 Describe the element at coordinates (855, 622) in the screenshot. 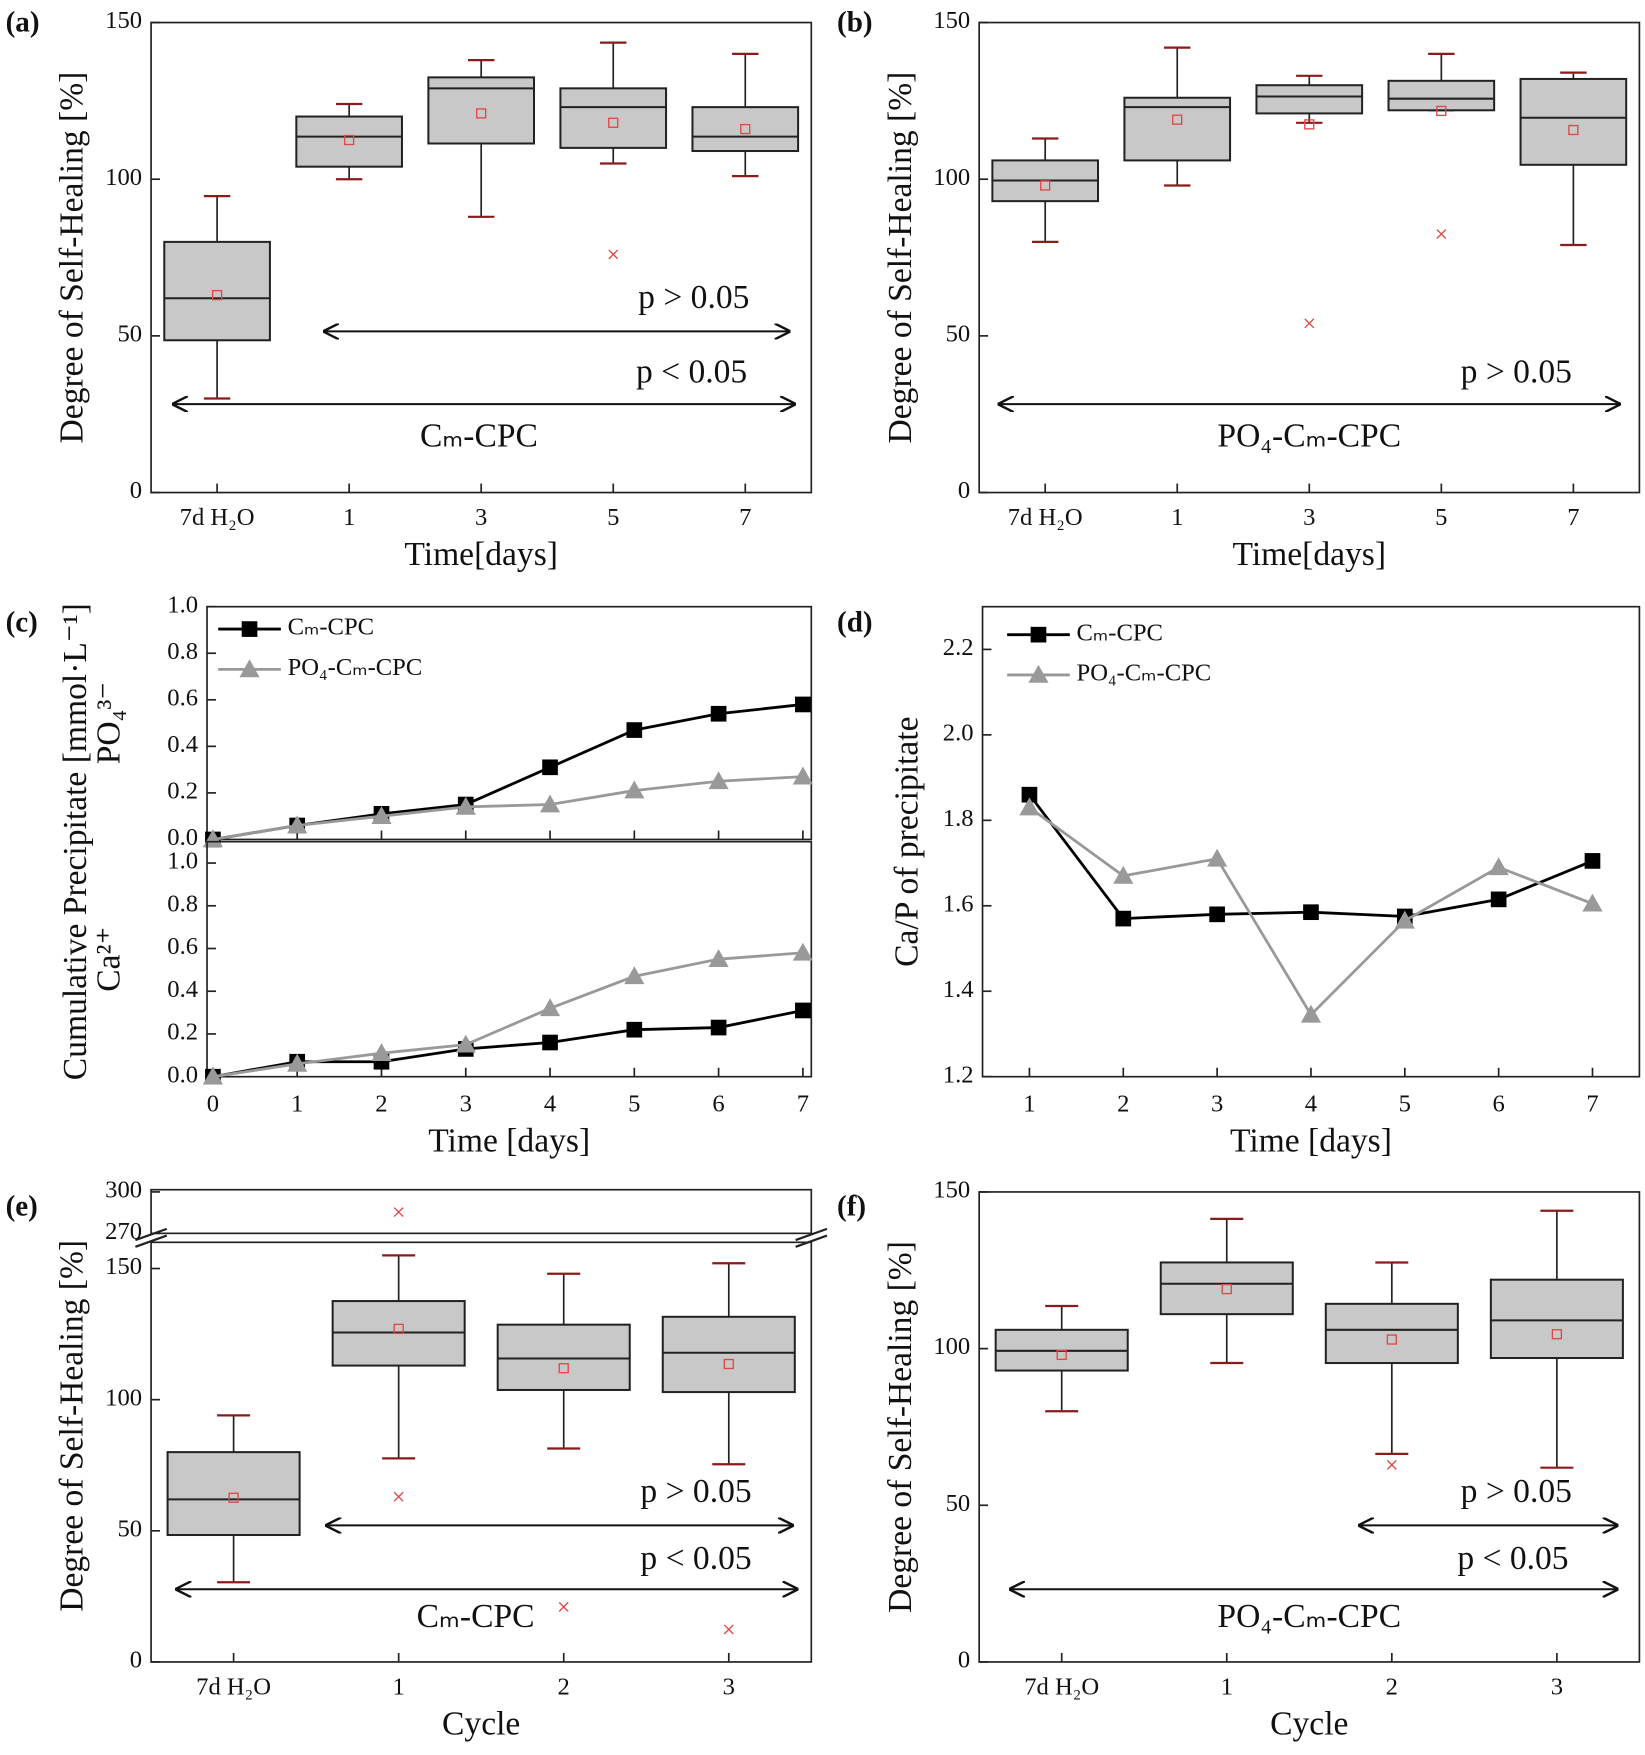

I see `panel-label: (d)` at that location.